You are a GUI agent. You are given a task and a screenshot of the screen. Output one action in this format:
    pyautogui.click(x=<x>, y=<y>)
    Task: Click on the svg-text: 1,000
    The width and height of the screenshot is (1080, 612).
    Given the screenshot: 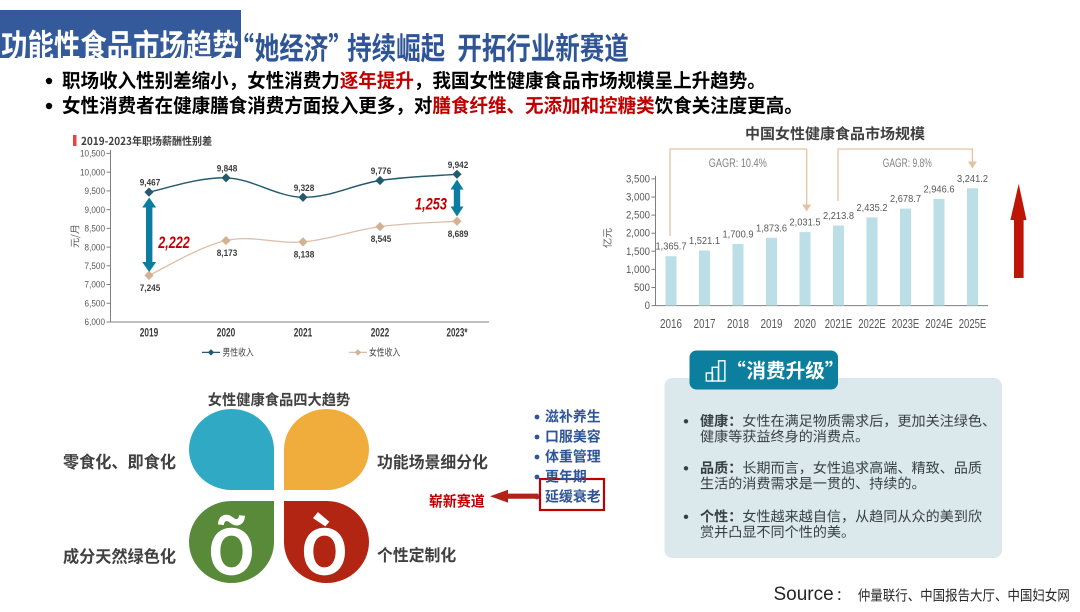 What is the action you would take?
    pyautogui.click(x=638, y=270)
    